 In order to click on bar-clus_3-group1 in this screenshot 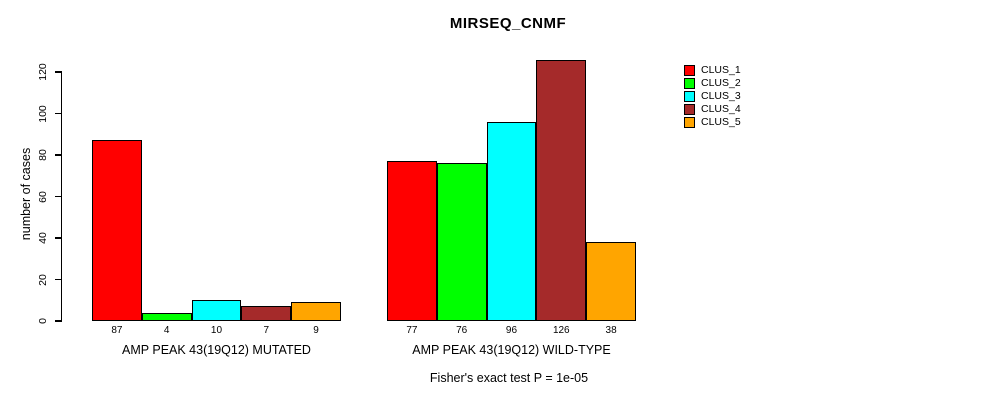, I will do `click(216, 310)`.